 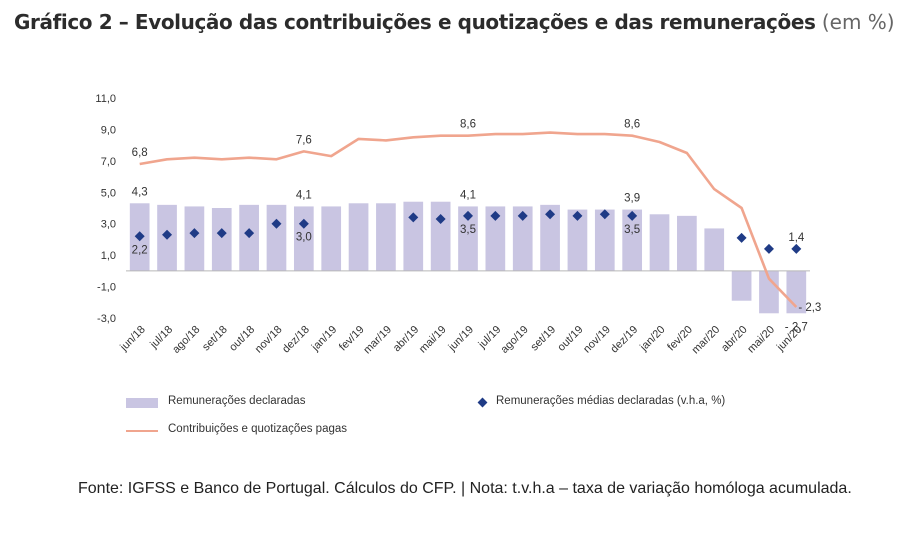 I want to click on x-tick-label: abr/19, so click(x=406, y=339).